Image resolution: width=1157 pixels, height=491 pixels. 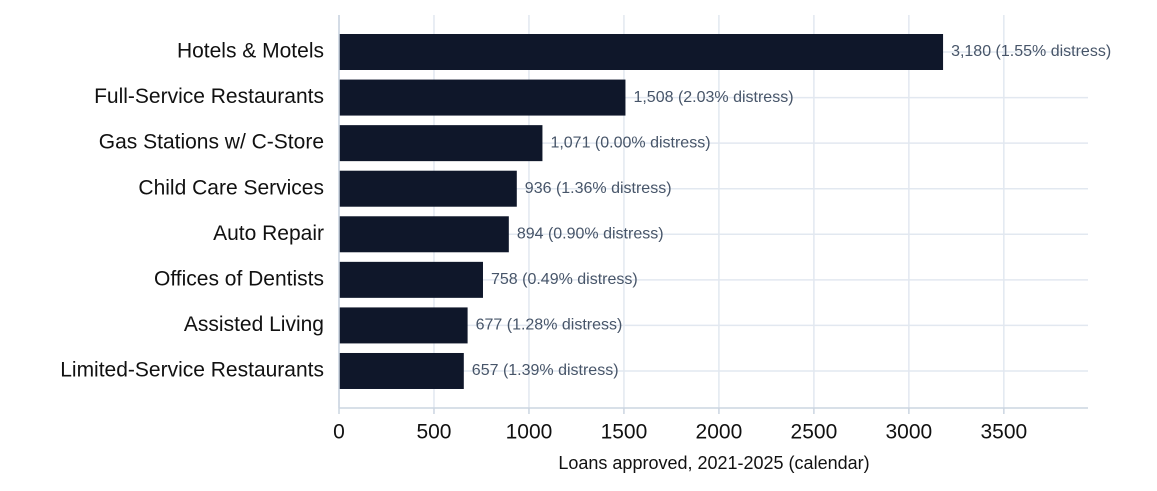 I want to click on y-tick-label: Gas Stations w/ C-Store, so click(x=211, y=142).